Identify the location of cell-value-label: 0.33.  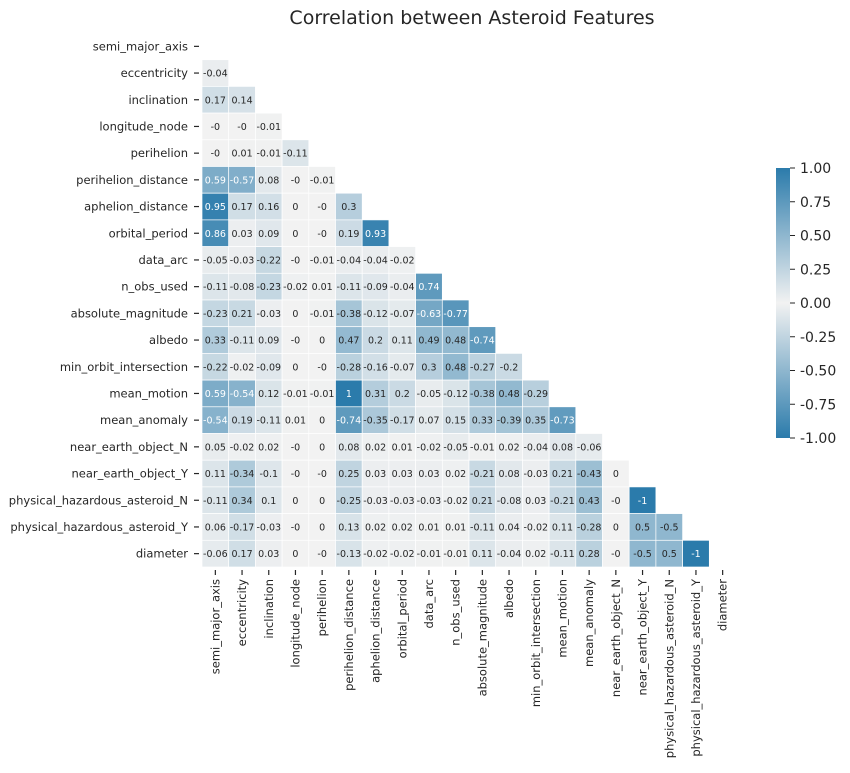
(215, 341).